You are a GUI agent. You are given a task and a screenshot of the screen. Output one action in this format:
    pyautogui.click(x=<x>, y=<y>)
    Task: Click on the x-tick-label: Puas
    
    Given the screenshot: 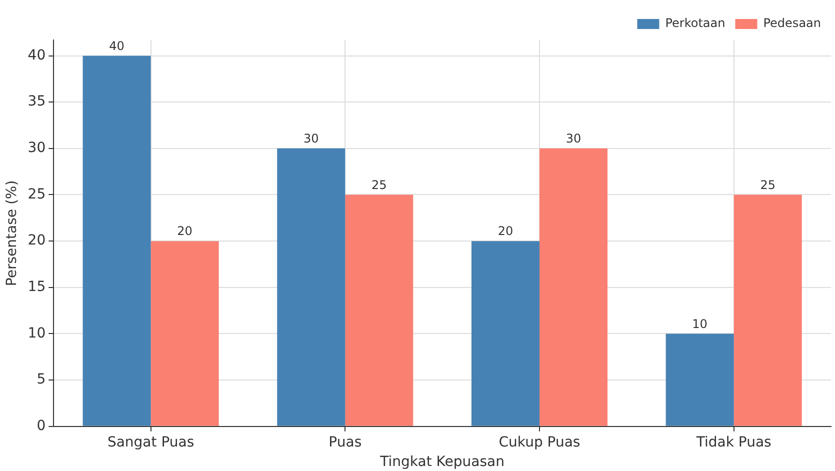 What is the action you would take?
    pyautogui.click(x=345, y=442)
    